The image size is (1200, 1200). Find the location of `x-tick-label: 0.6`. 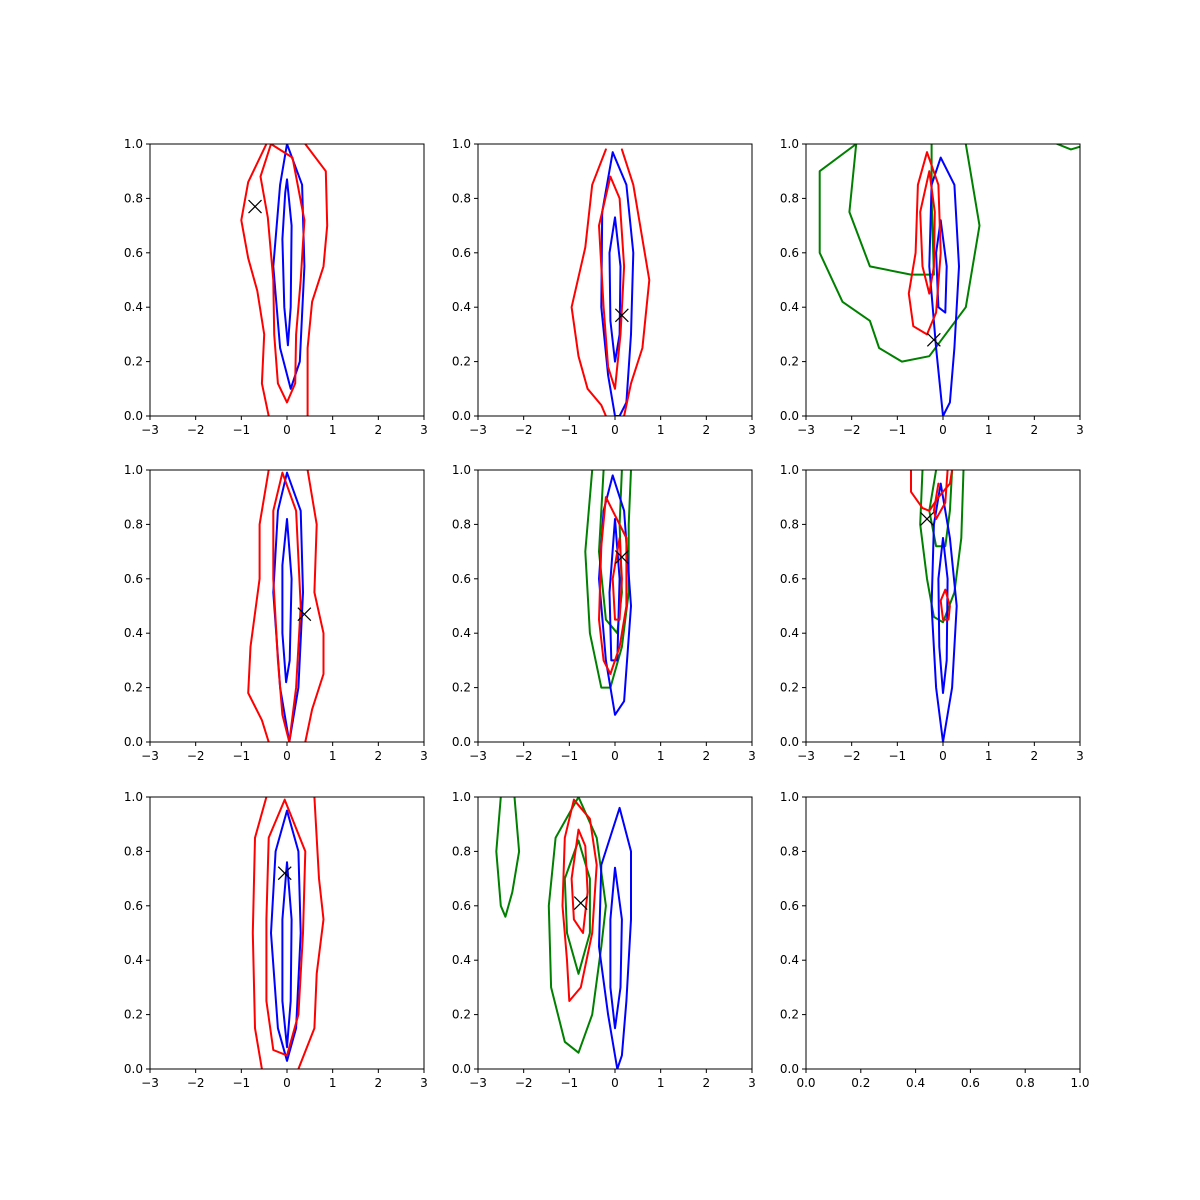

x-tick-label: 0.6 is located at coordinates (970, 1083).